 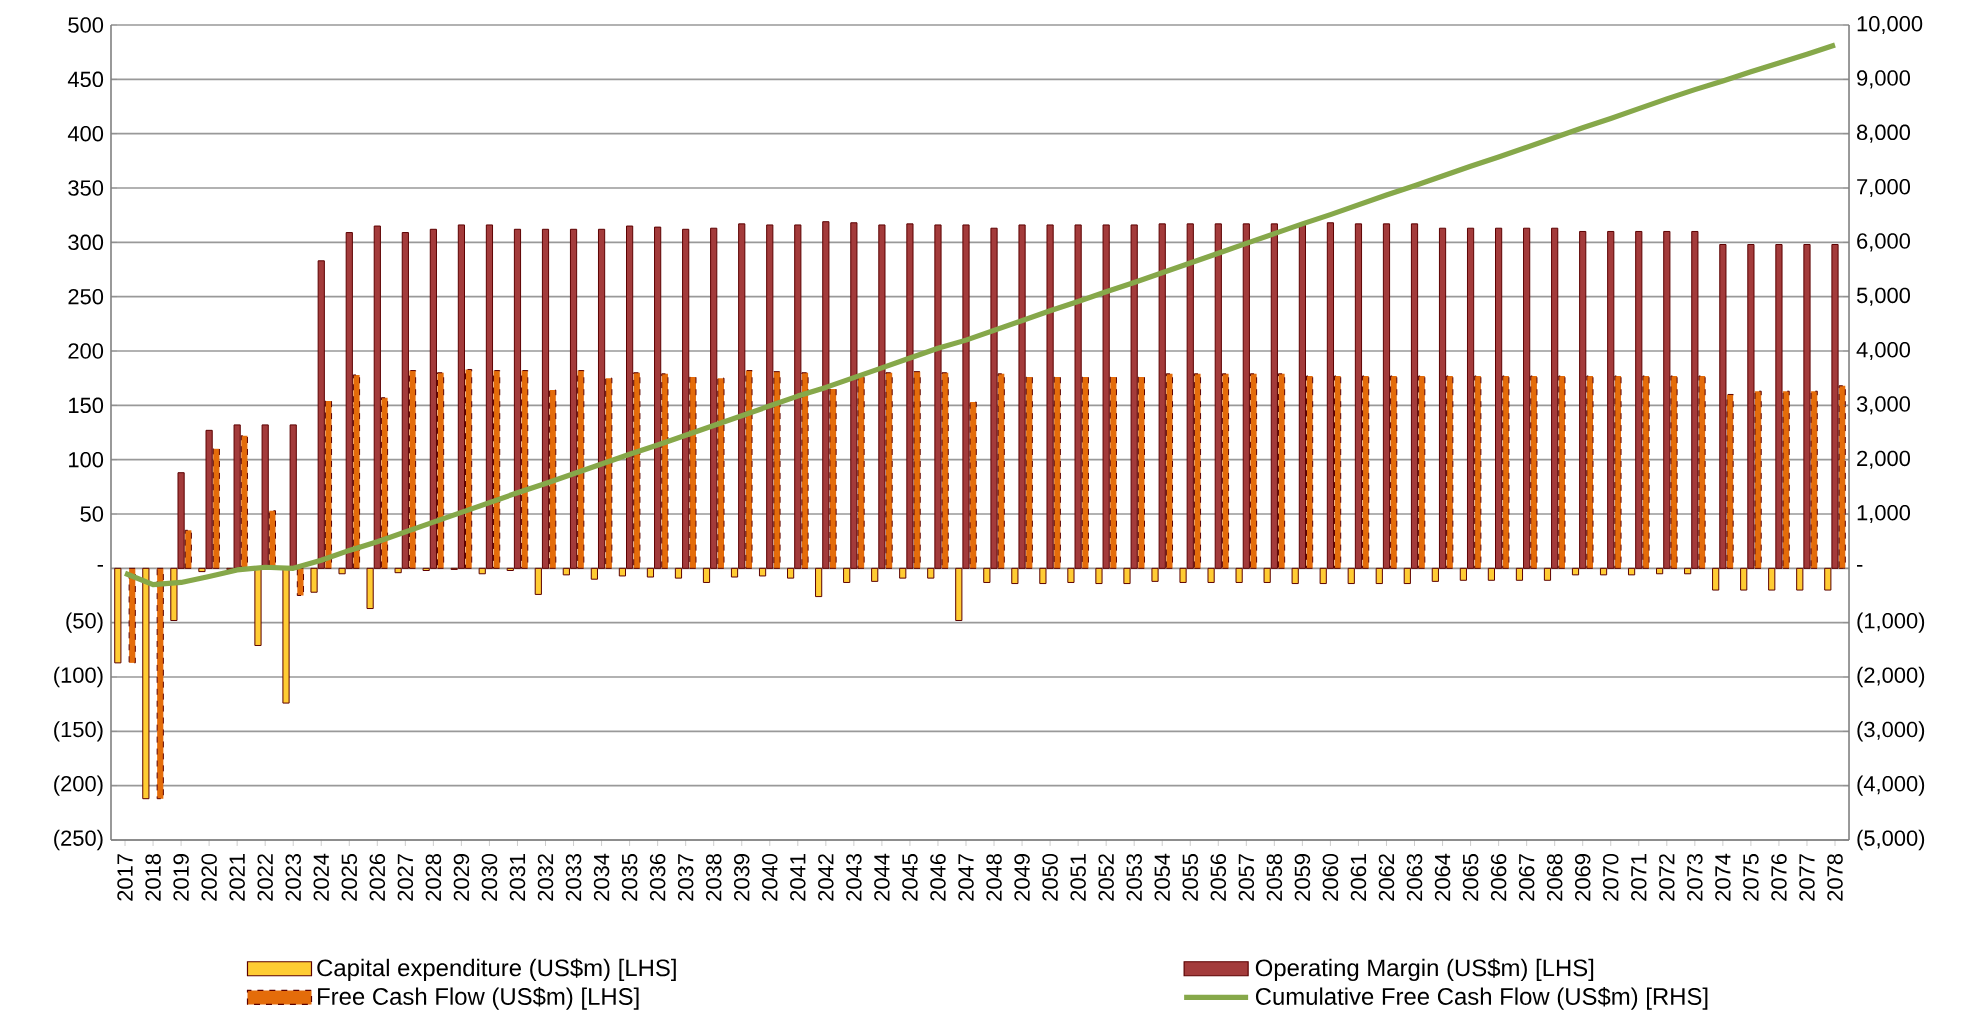 What do you see at coordinates (1481, 998) in the screenshot?
I see `legend-label: Cumulative Free Cash Flow (US$m) [RHS]` at bounding box center [1481, 998].